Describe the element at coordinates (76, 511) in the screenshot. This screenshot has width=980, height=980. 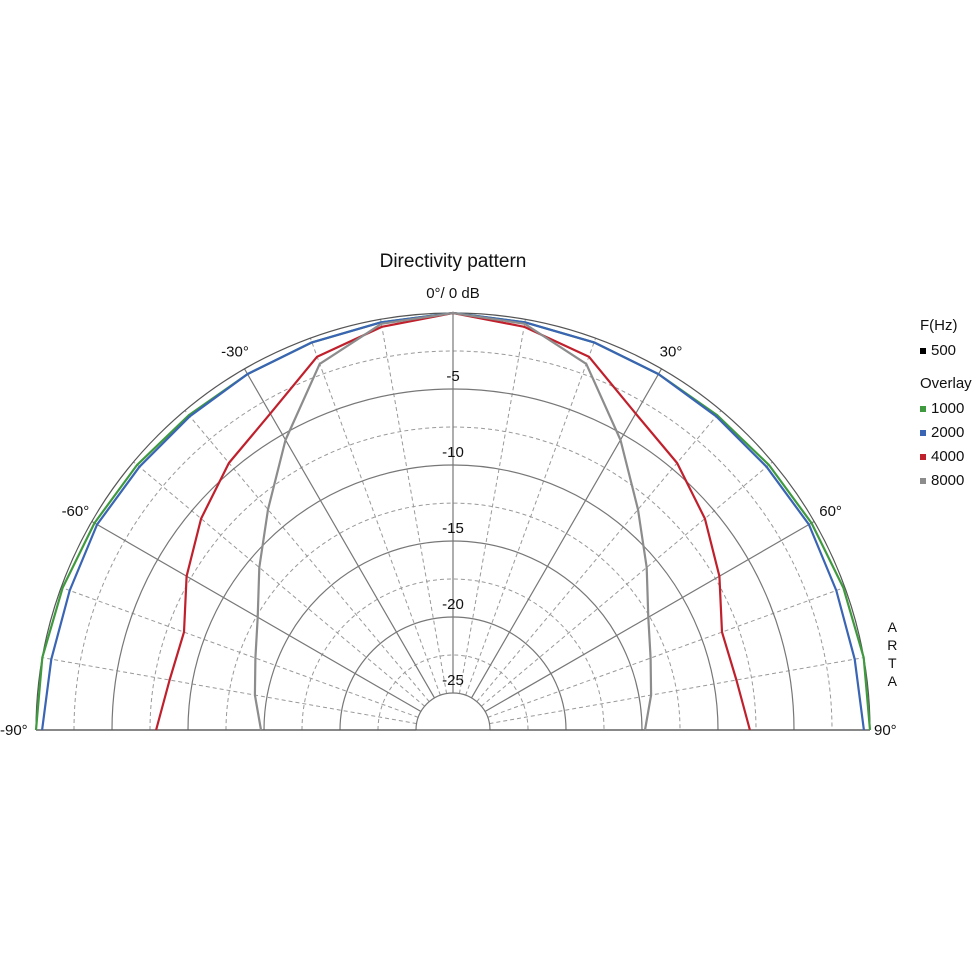
I see `theta-tick-label: -60°` at that location.